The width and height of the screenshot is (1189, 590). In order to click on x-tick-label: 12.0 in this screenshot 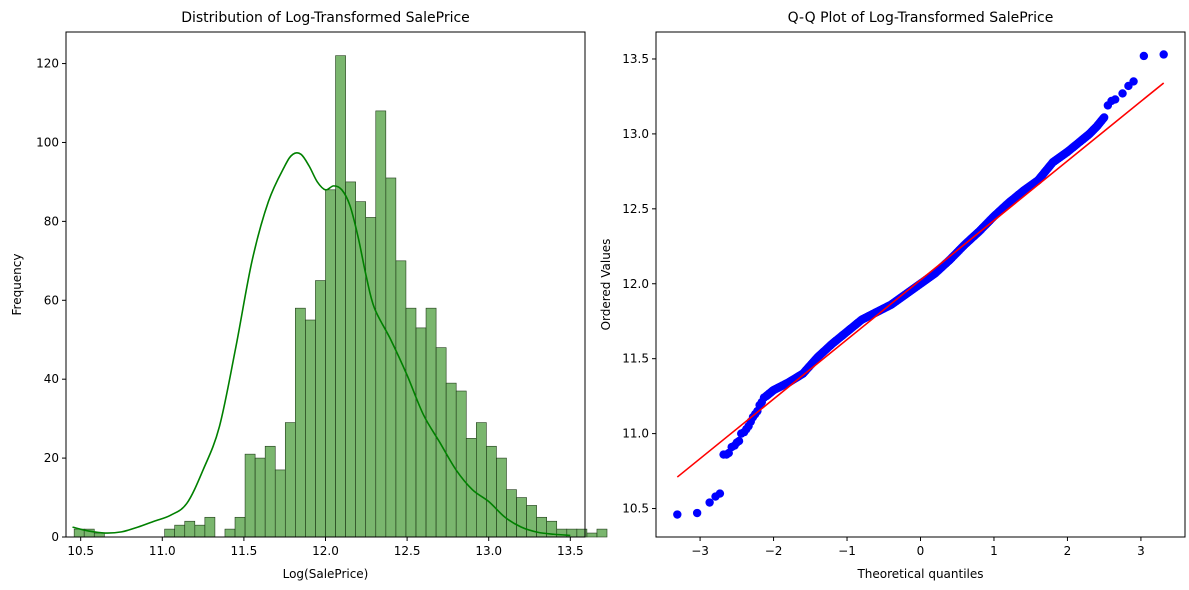, I will do `click(325, 551)`.